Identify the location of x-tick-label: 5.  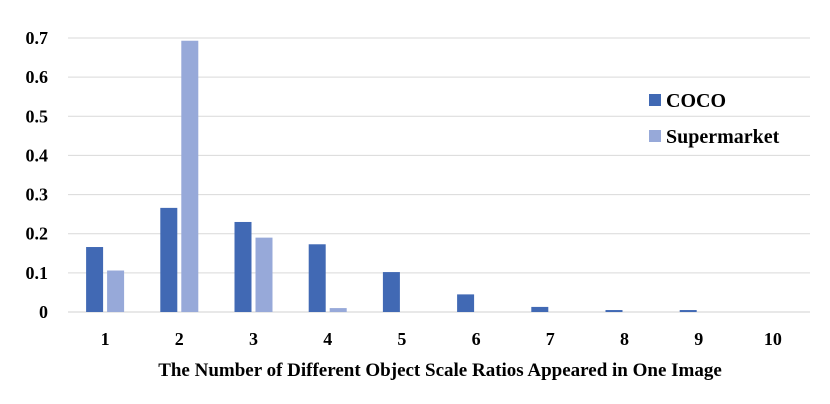
(401, 339).